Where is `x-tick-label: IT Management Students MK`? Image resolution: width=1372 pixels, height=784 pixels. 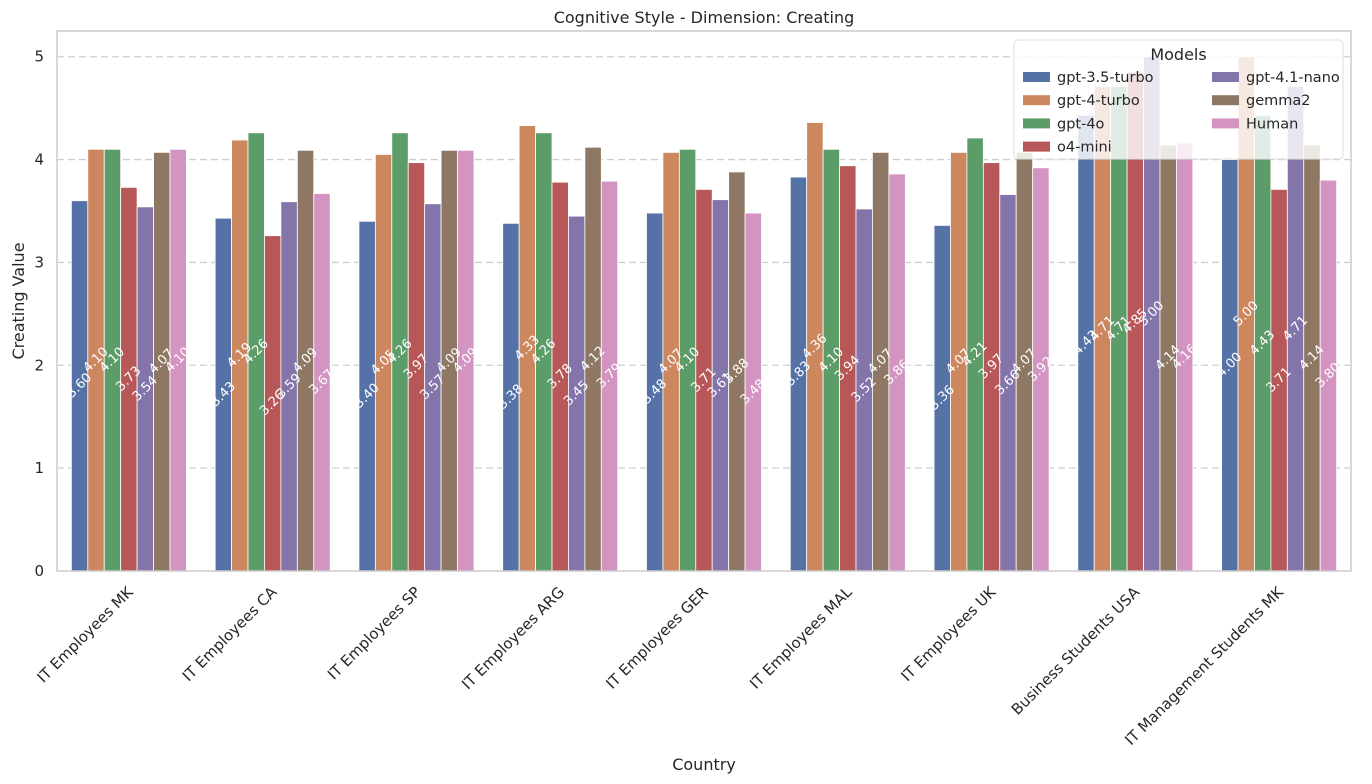
x-tick-label: IT Management Students MK is located at coordinates (1204, 665).